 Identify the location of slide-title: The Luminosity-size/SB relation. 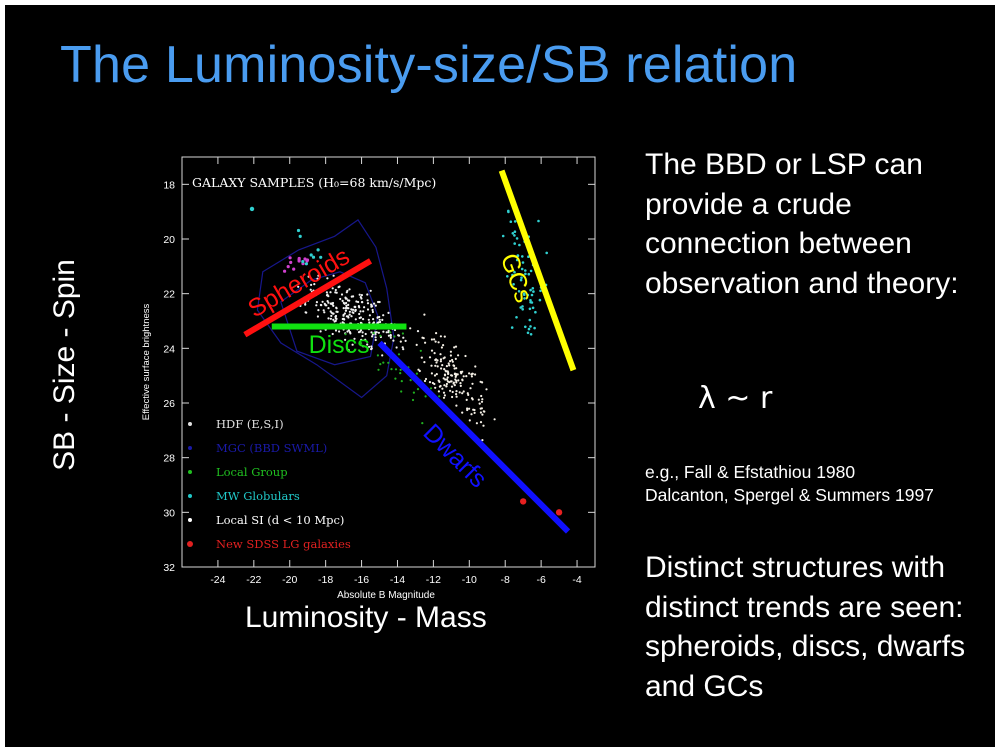
(429, 65).